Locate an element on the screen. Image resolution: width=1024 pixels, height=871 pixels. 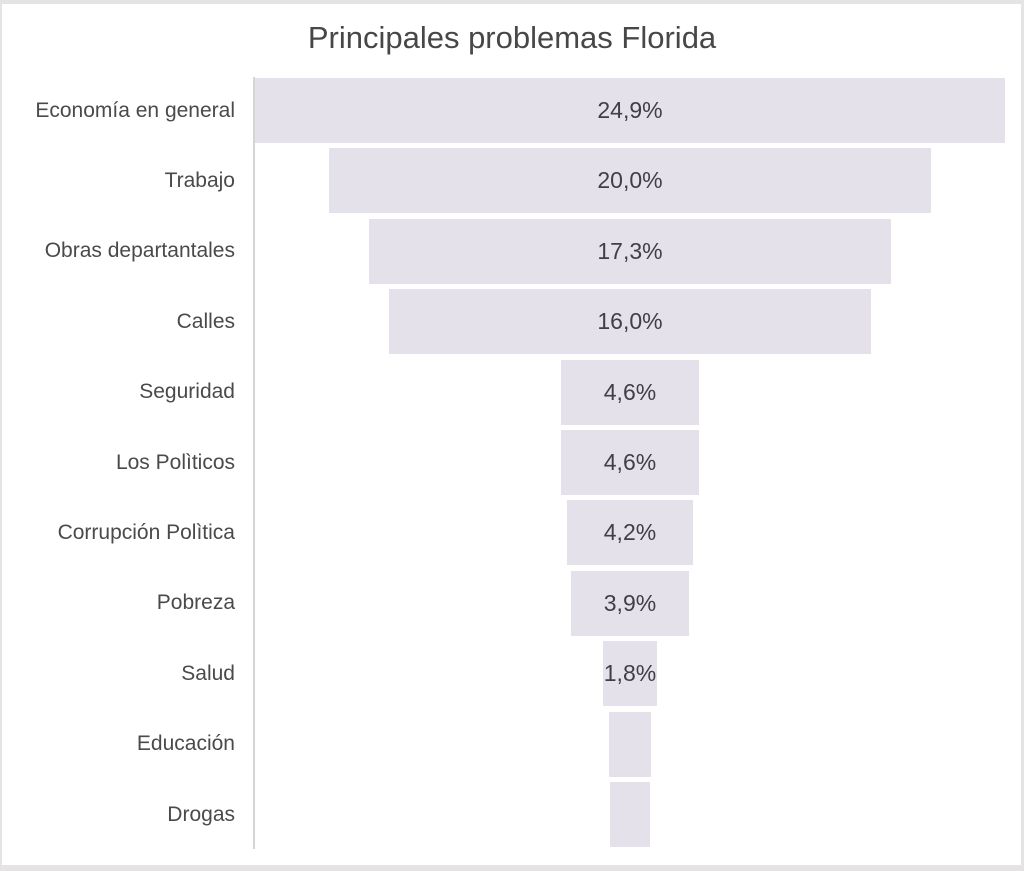
funnel-bar: 20,0% is located at coordinates (630, 181).